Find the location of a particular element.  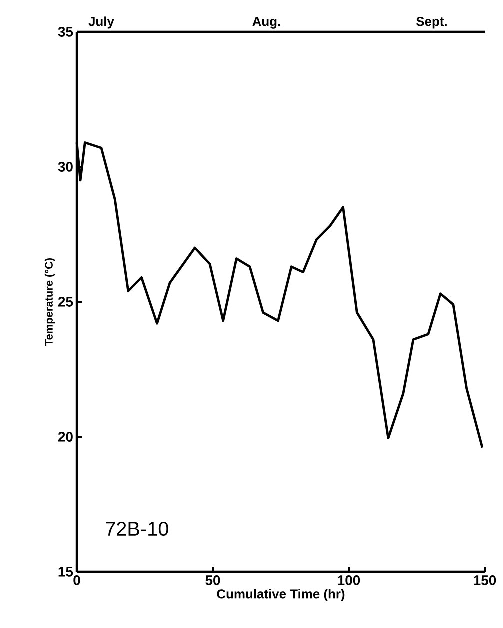

x-tick-label: 150 is located at coordinates (485, 581).